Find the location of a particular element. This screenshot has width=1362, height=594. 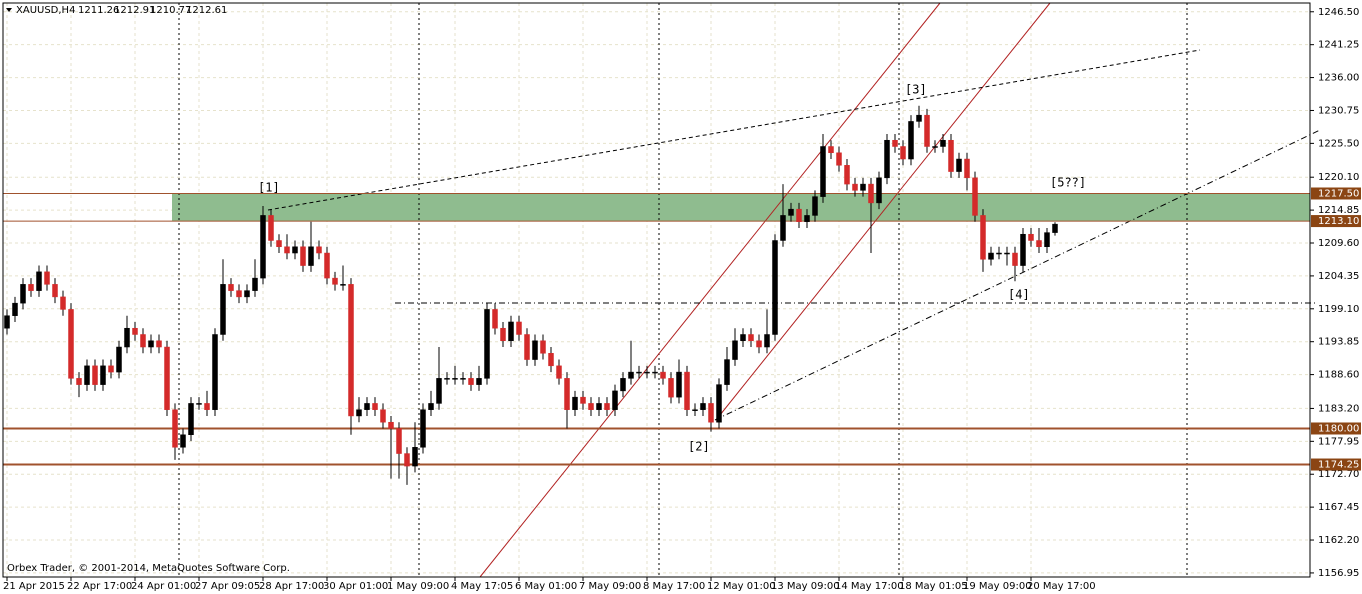

symbol: XAUUSD,H4 is located at coordinates (45, 10).